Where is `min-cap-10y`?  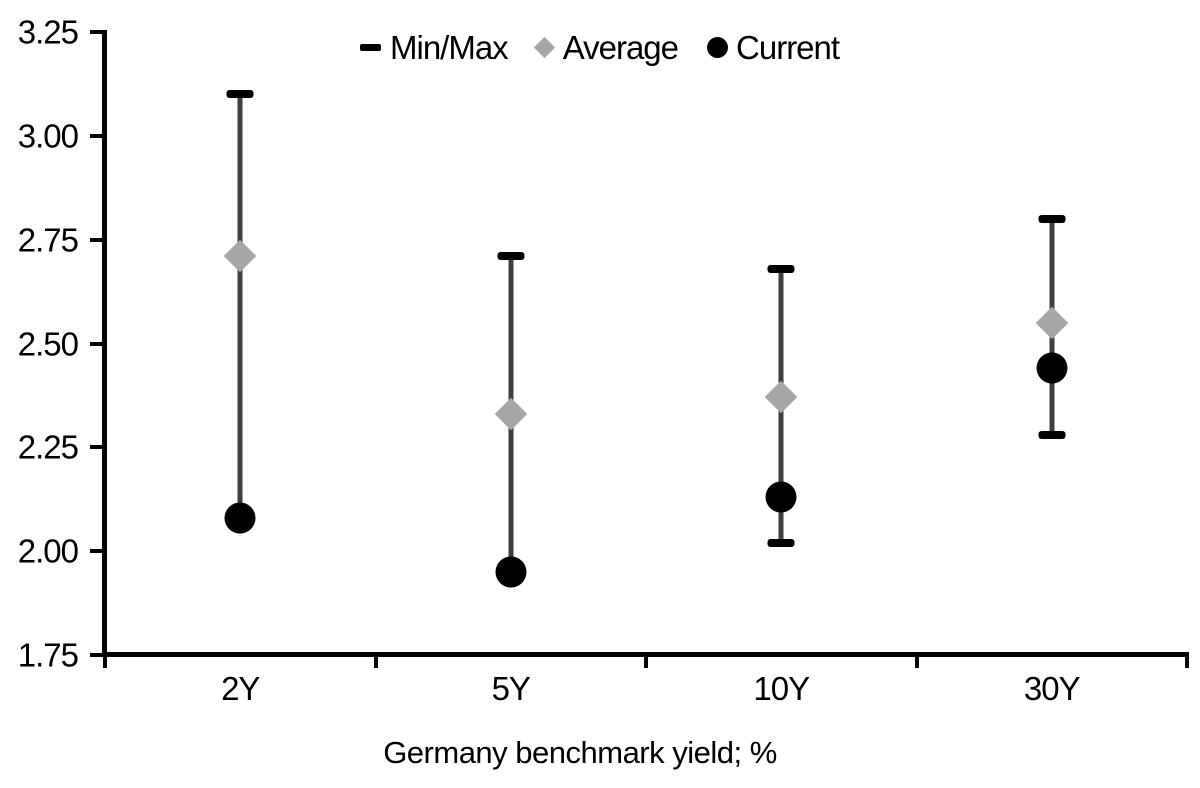 min-cap-10y is located at coordinates (781, 542).